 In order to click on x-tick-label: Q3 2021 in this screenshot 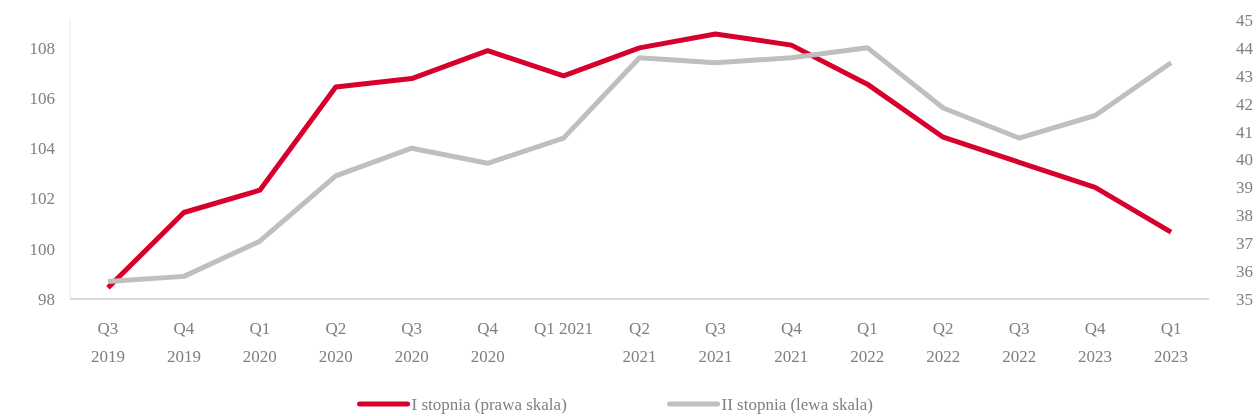, I will do `click(715, 342)`.